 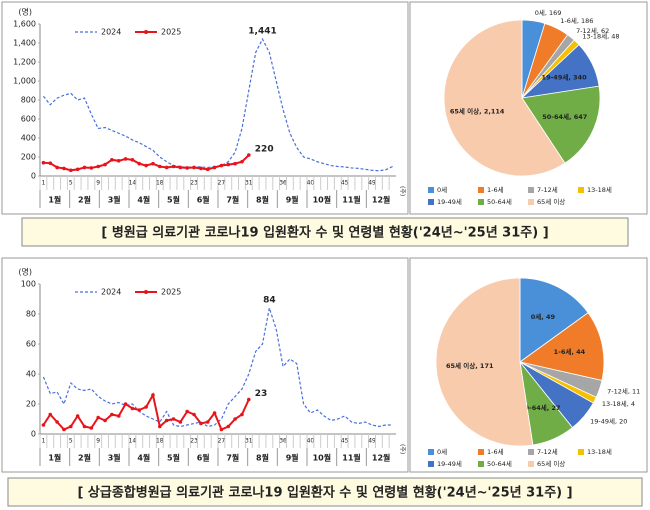 What do you see at coordinates (548, 12) in the screenshot?
I see `slice-label: 0세, 169` at bounding box center [548, 12].